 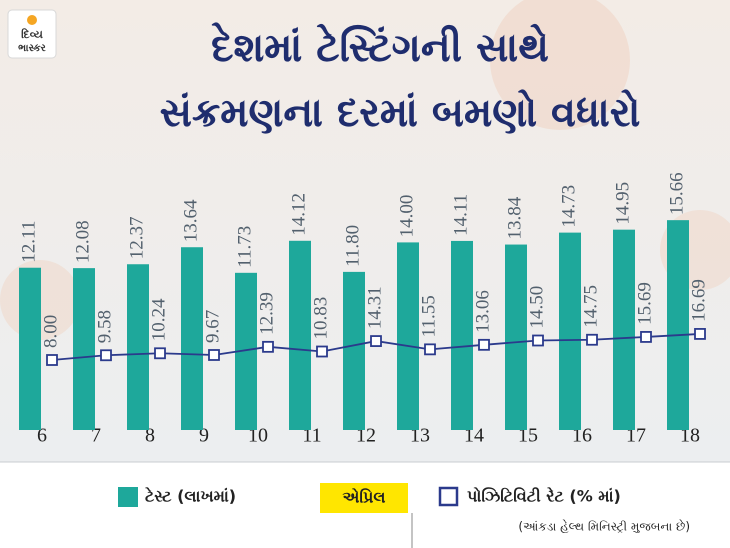 What do you see at coordinates (482, 311) in the screenshot?
I see `value-label: 13.06` at bounding box center [482, 311].